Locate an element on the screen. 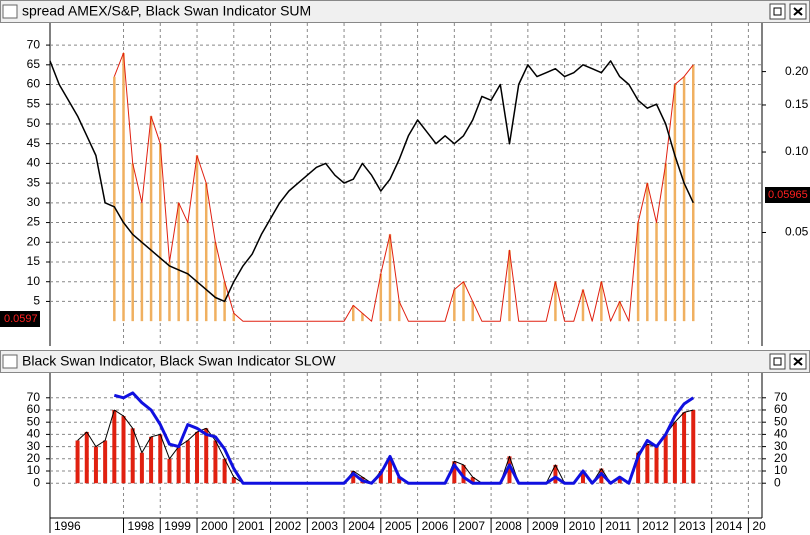  x-tick-label: 2009 is located at coordinates (545, 526).